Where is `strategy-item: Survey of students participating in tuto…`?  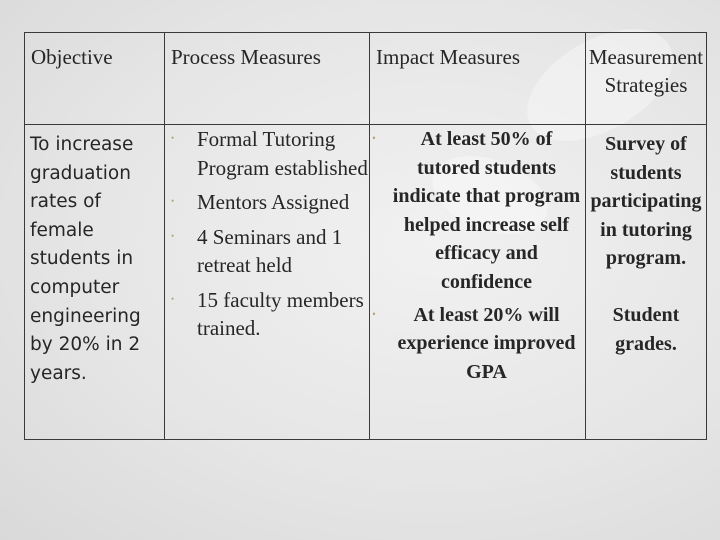
strategy-item: Survey of students participating in tuto… is located at coordinates (646, 201).